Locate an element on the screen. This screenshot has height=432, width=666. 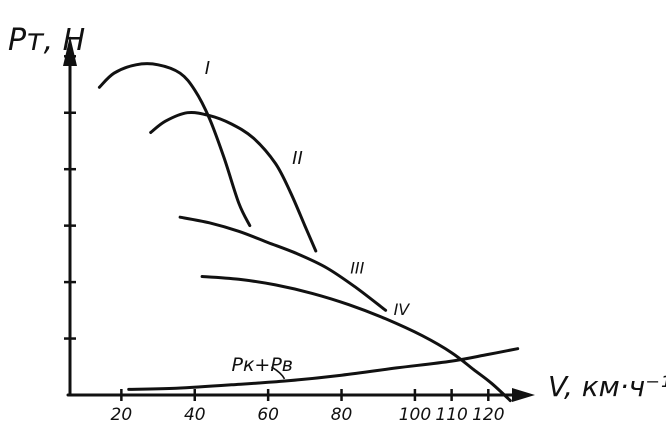
x-tick-label: 60 is located at coordinates (268, 415).